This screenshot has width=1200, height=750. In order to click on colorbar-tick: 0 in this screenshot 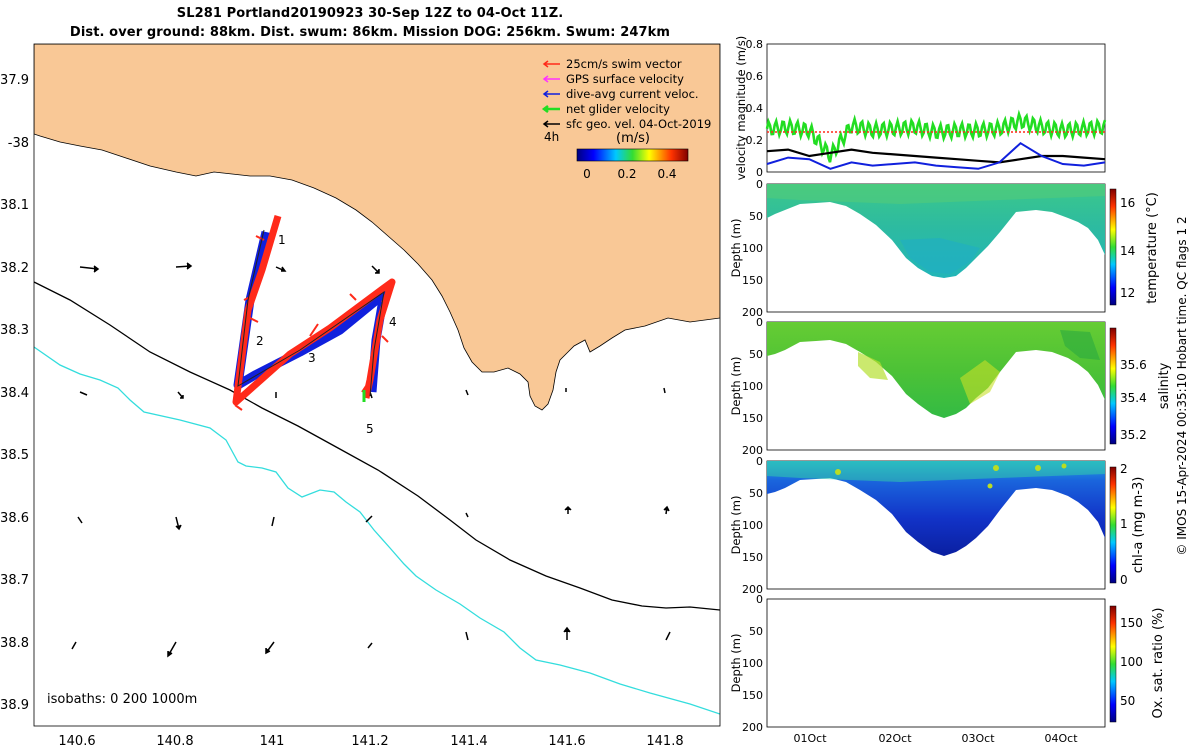, I will do `click(587, 174)`.